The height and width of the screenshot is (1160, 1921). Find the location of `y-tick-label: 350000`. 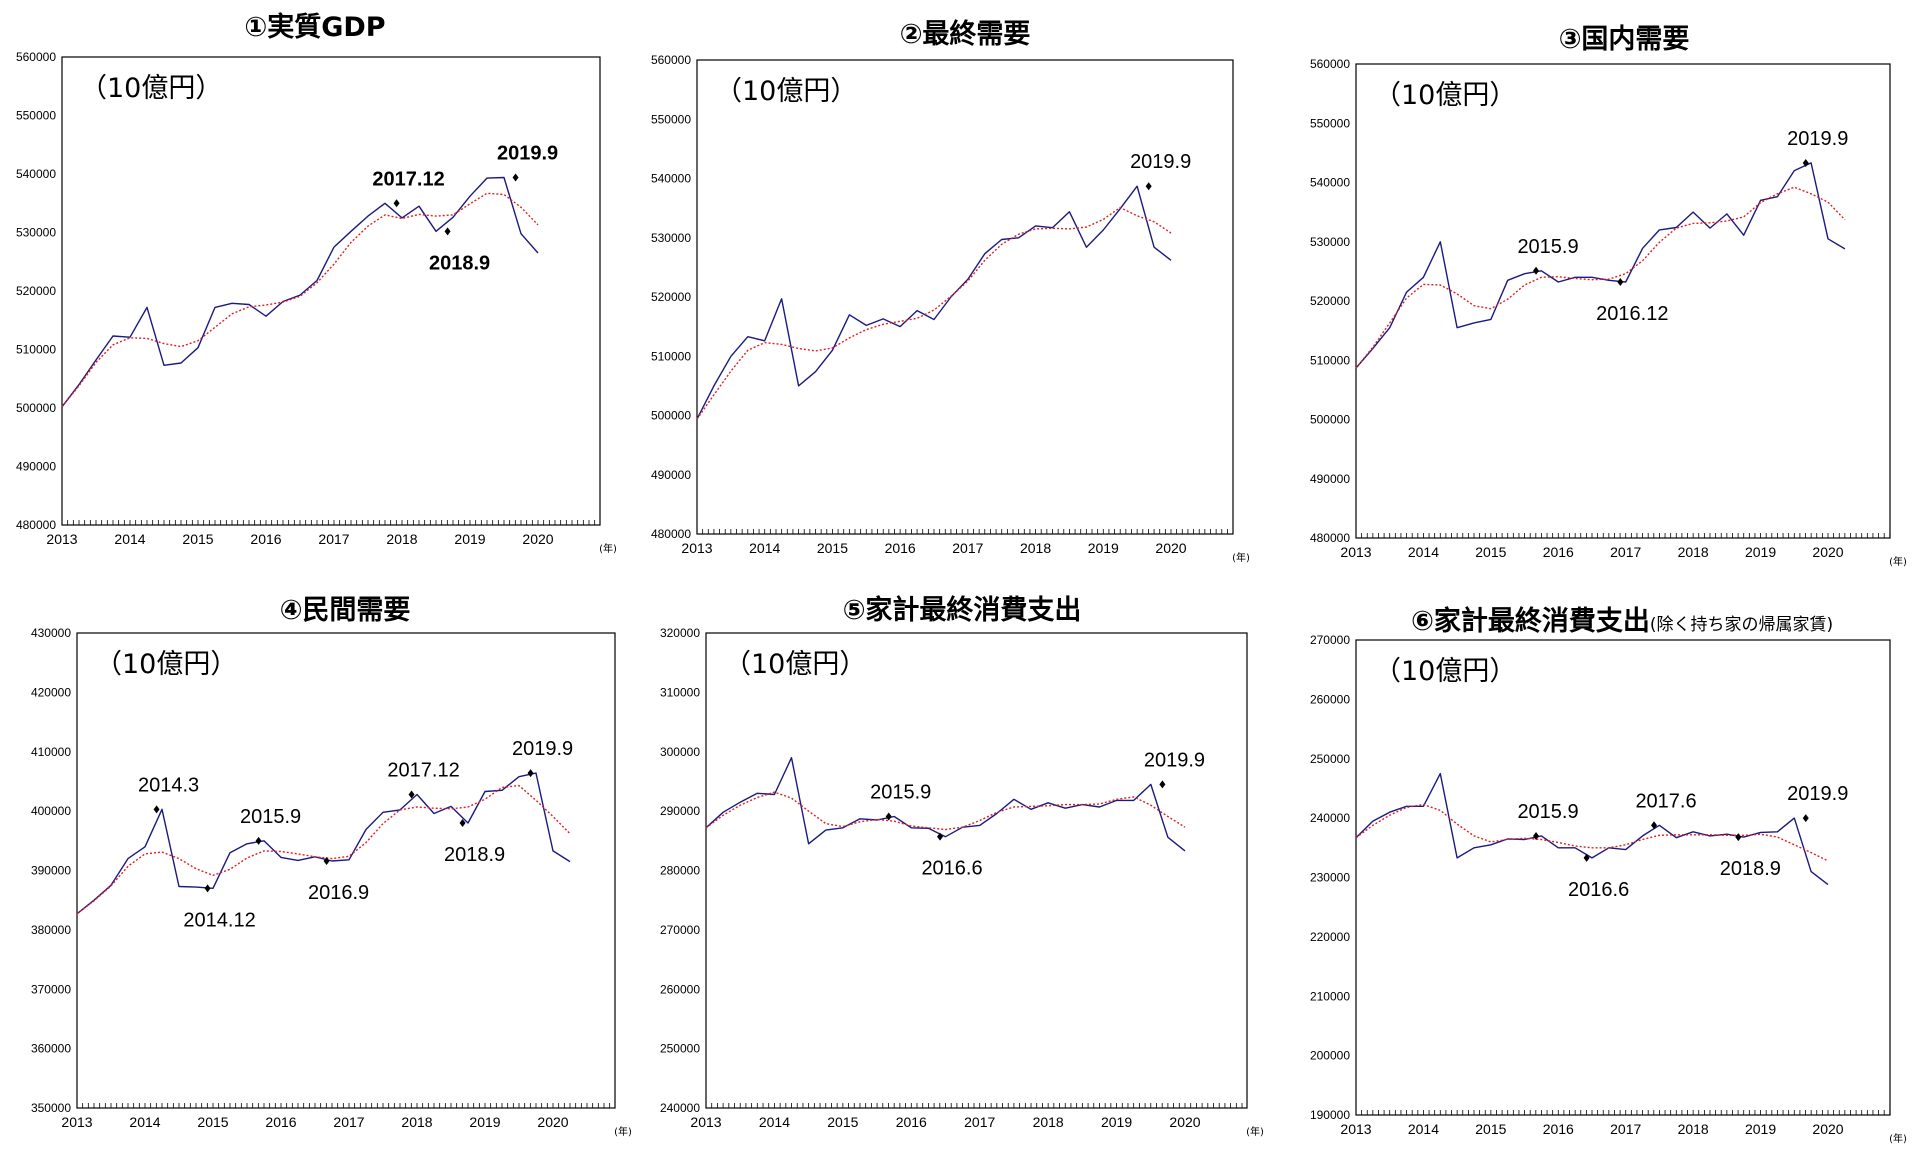

y-tick-label: 350000 is located at coordinates (51, 1108).